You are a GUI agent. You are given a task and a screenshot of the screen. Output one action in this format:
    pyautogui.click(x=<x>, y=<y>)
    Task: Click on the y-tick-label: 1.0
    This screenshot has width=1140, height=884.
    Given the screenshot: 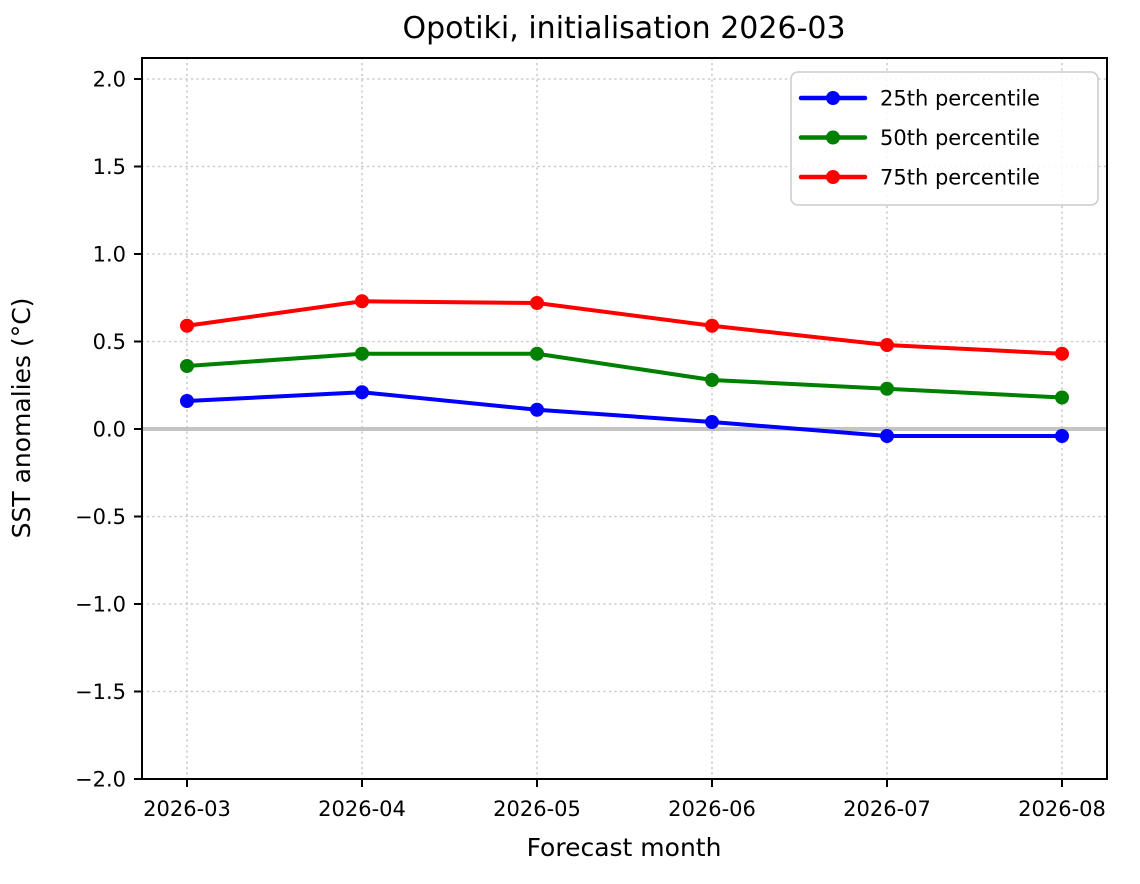 What is the action you would take?
    pyautogui.click(x=109, y=255)
    